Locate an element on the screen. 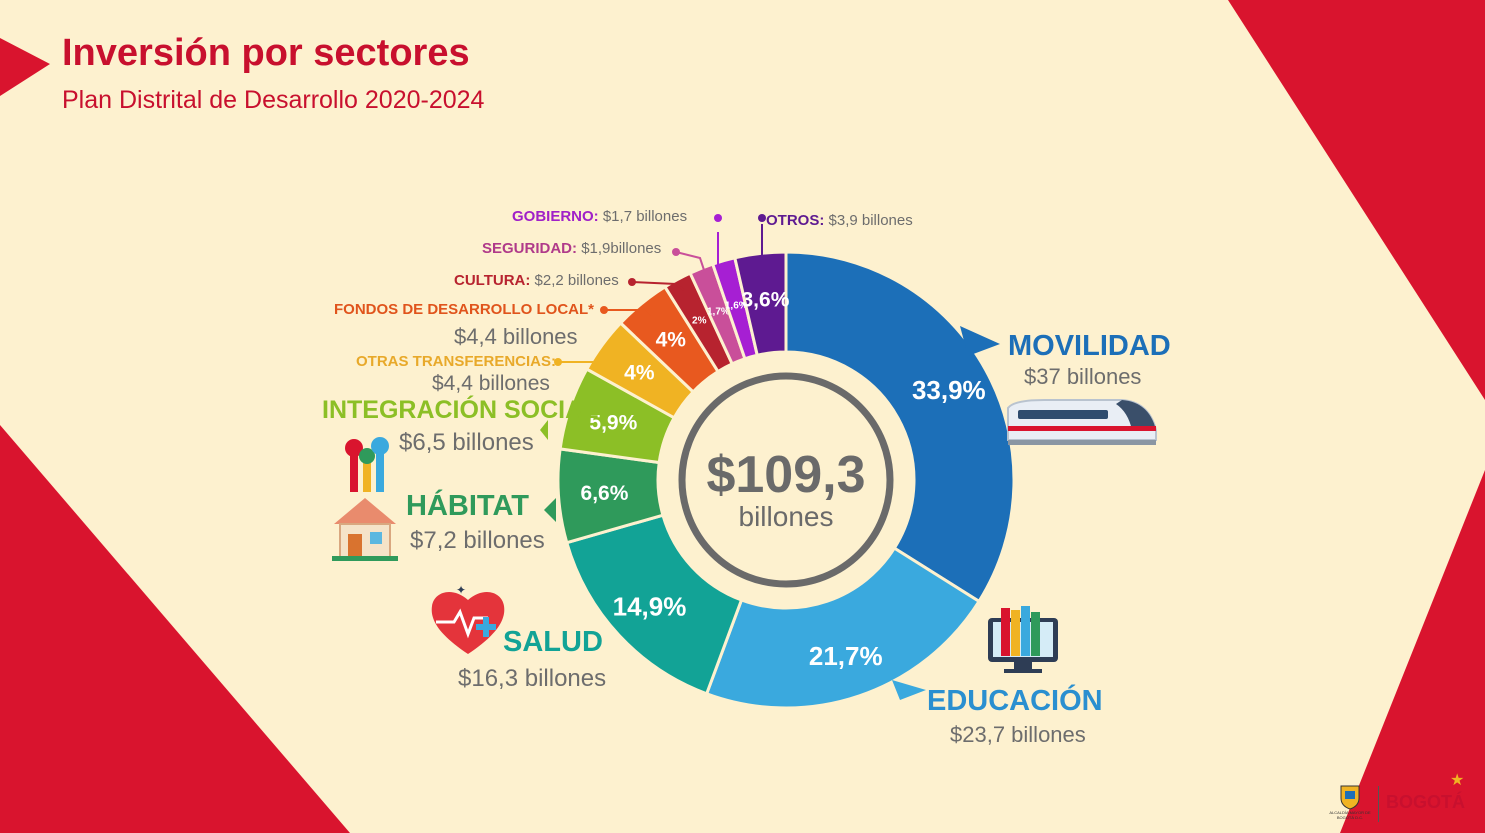 The height and width of the screenshot is (833, 1485). label-seguridad: SEGURIDAD: $1,9billones is located at coordinates (571, 248).